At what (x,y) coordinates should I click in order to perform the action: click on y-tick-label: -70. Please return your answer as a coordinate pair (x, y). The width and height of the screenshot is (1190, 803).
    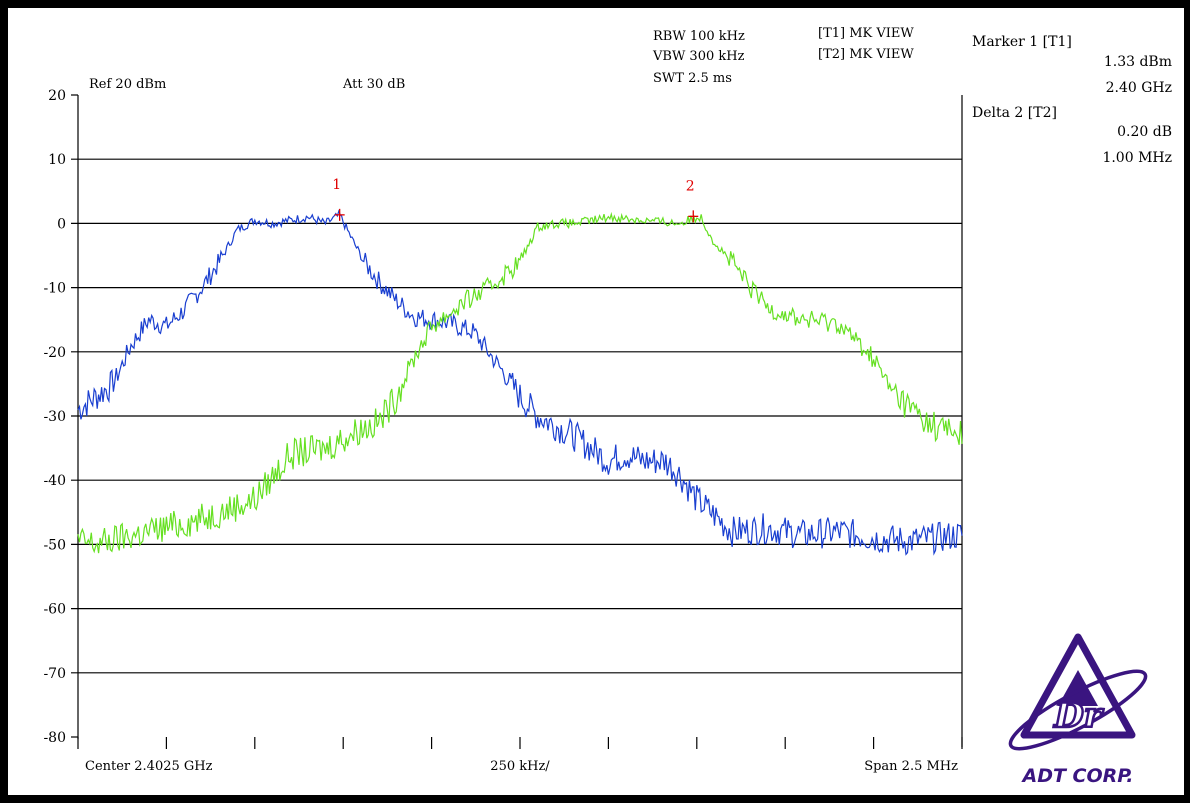
    Looking at the image, I should click on (54, 674).